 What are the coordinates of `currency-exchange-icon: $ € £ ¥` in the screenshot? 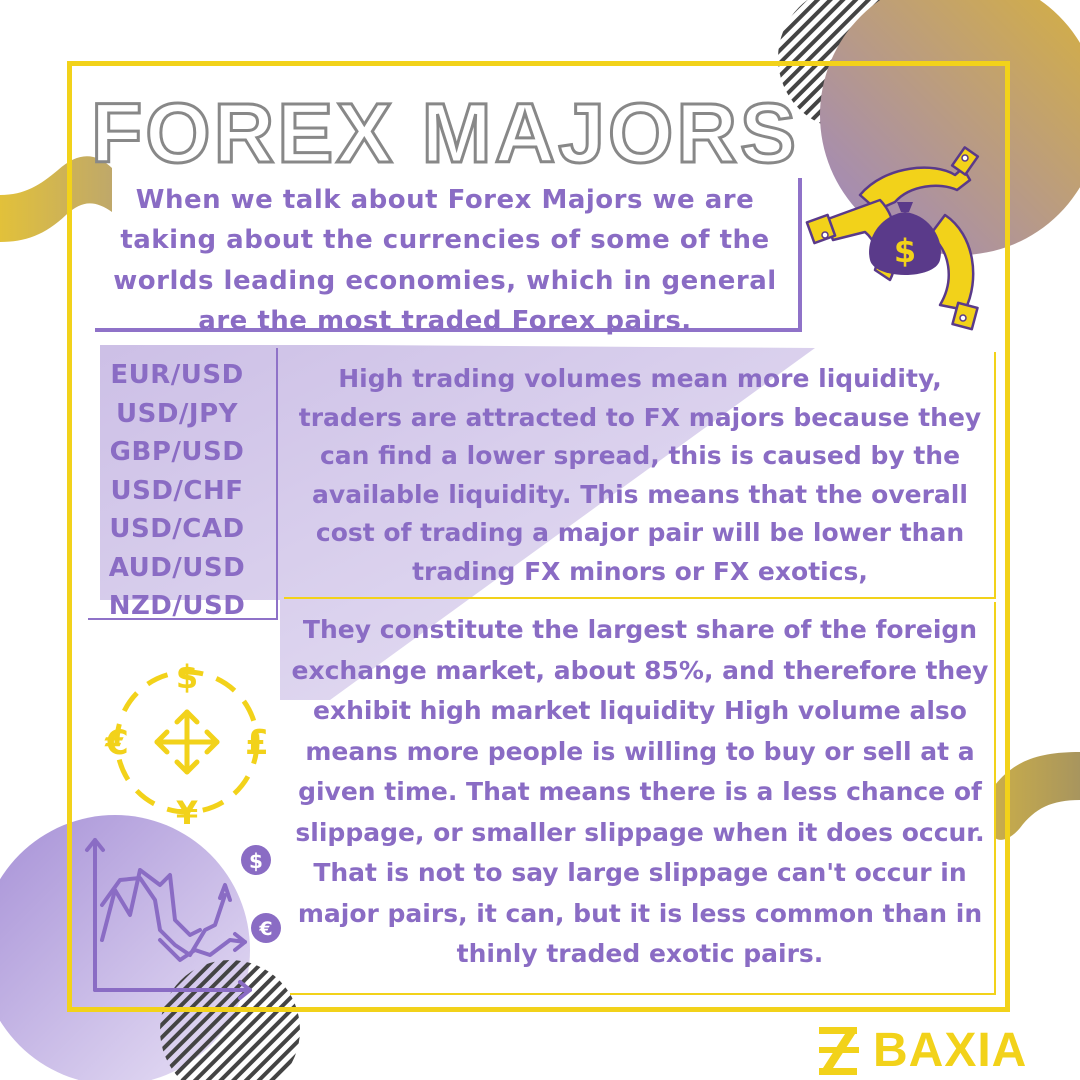 It's located at (186, 745).